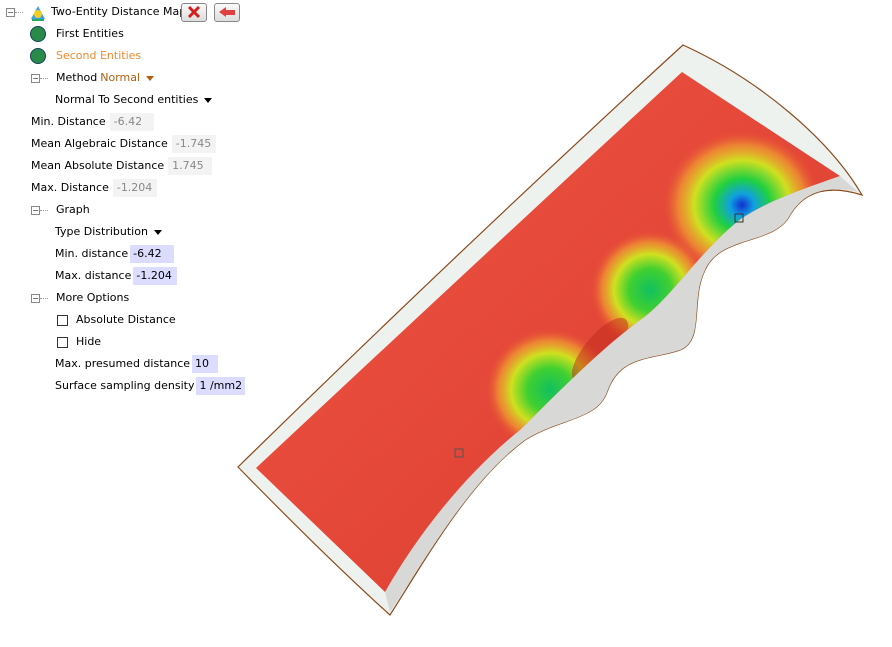 The height and width of the screenshot is (647, 892). What do you see at coordinates (134, 188) in the screenshot?
I see `value: -1.204` at bounding box center [134, 188].